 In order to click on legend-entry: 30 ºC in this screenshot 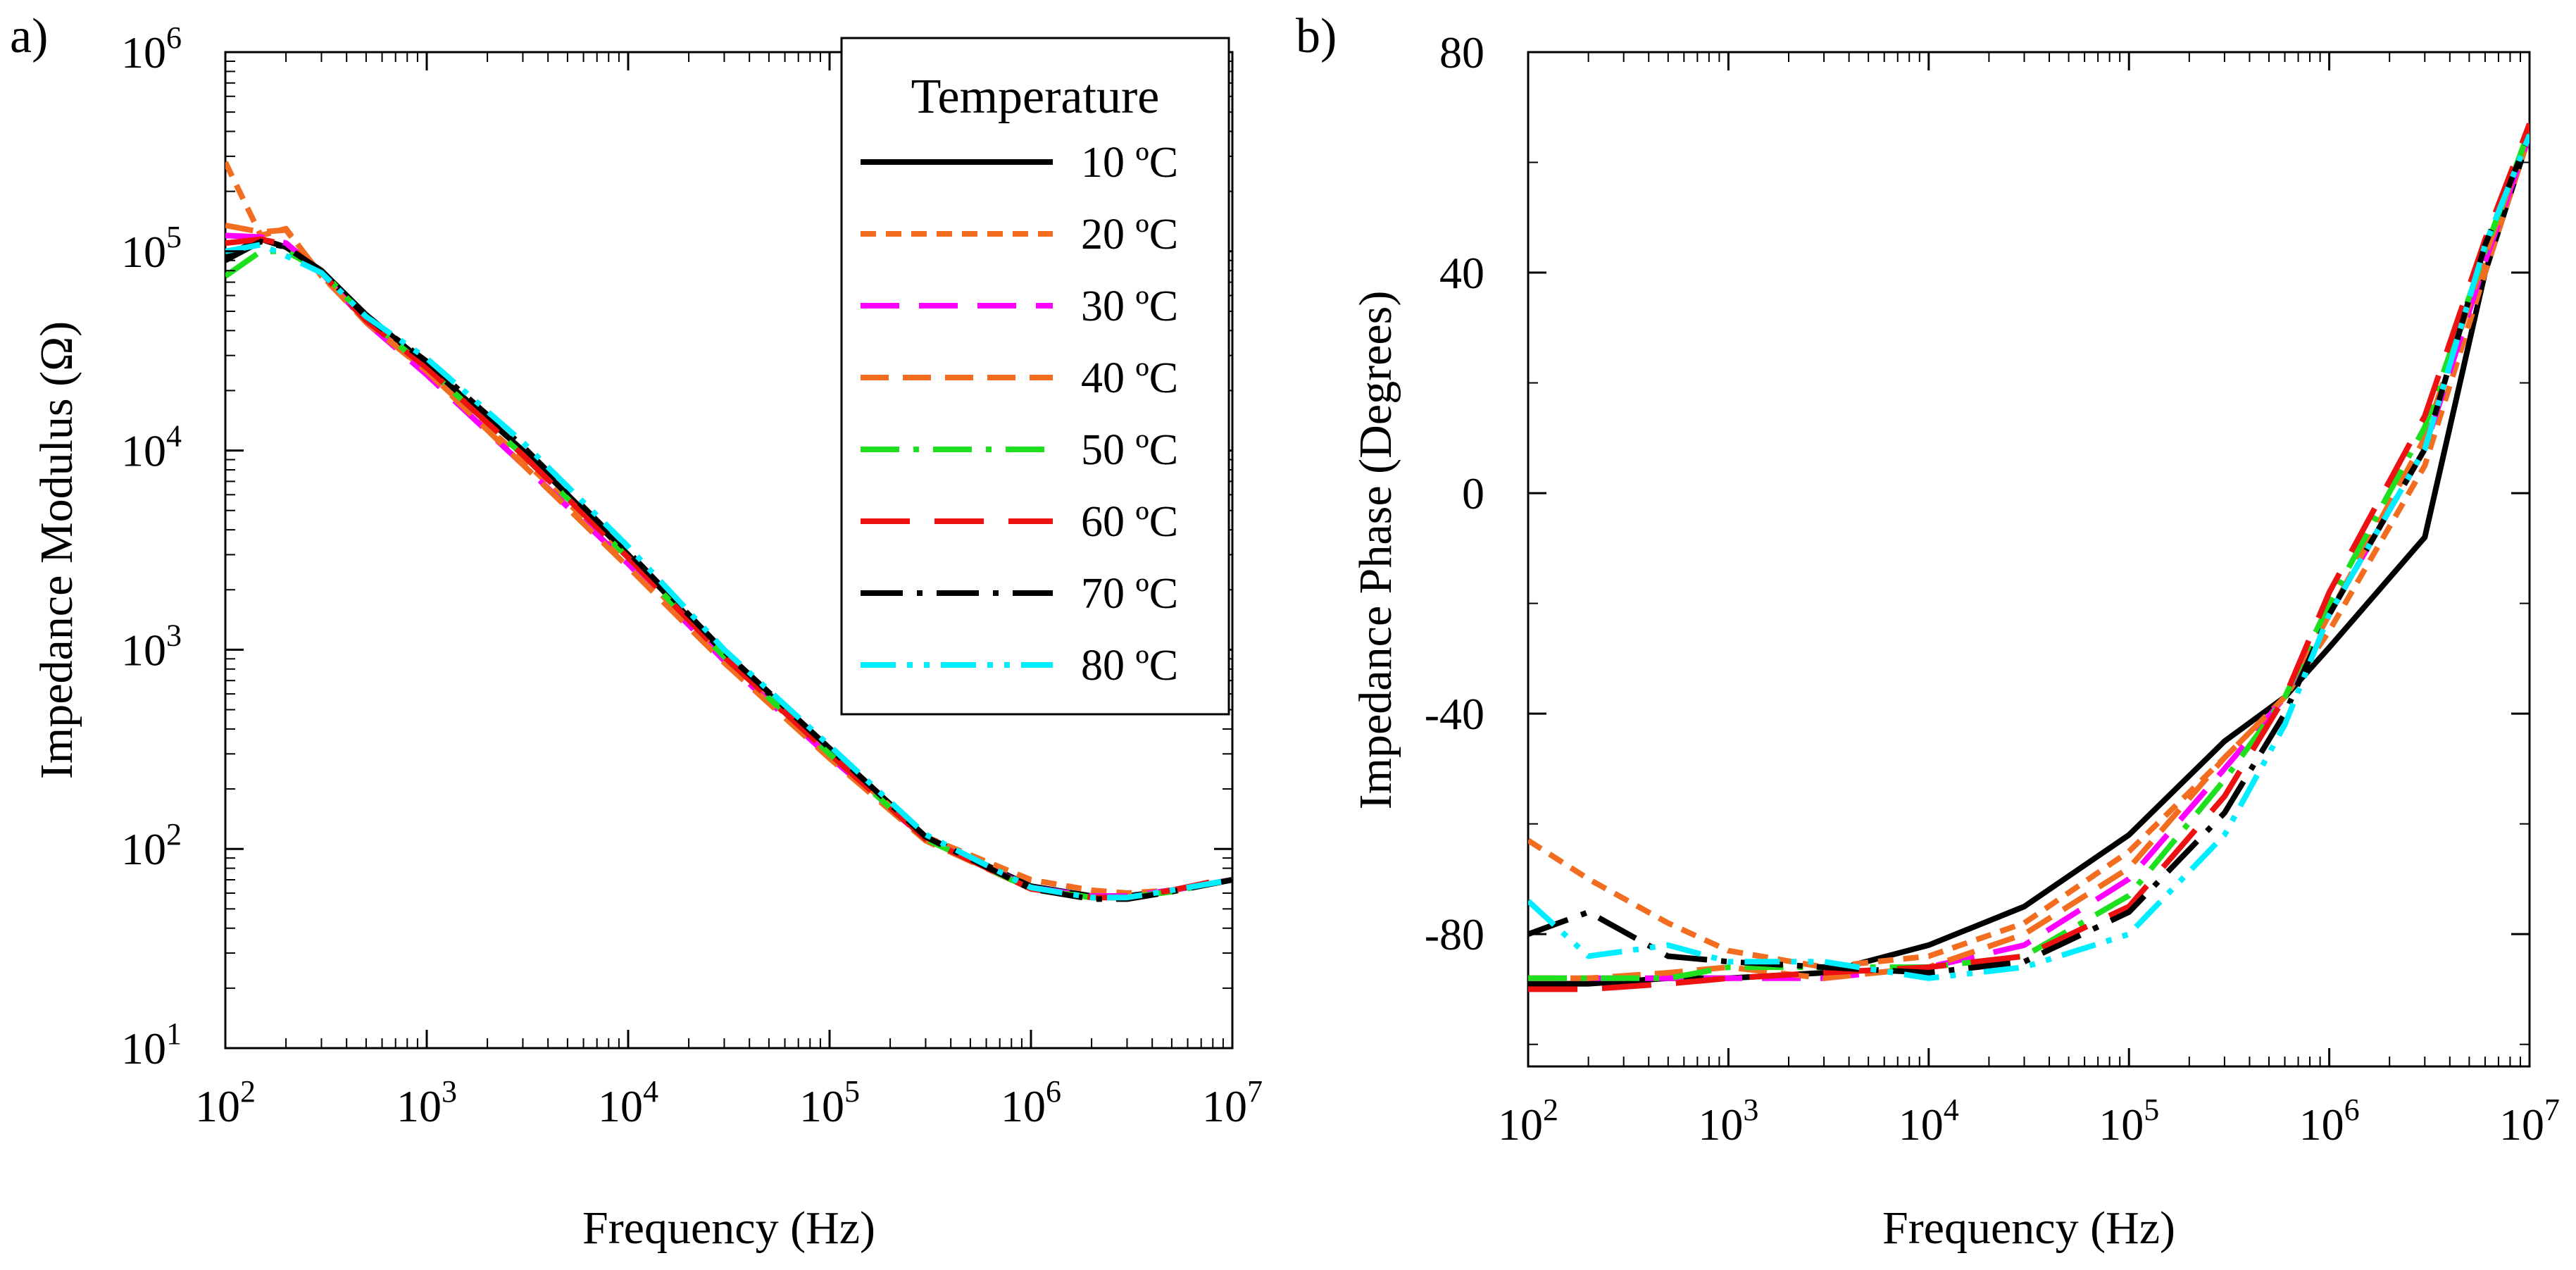, I will do `click(1019, 306)`.